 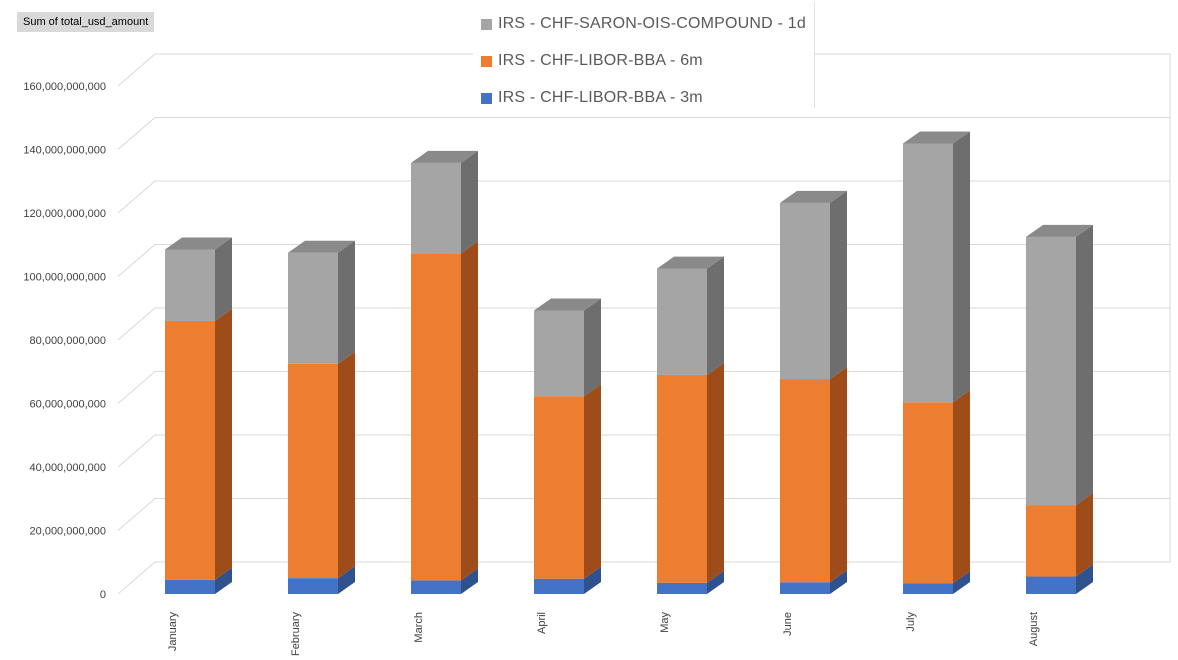 I want to click on bar-june-irs-chf-libor-bba-3m-side, so click(x=838, y=582).